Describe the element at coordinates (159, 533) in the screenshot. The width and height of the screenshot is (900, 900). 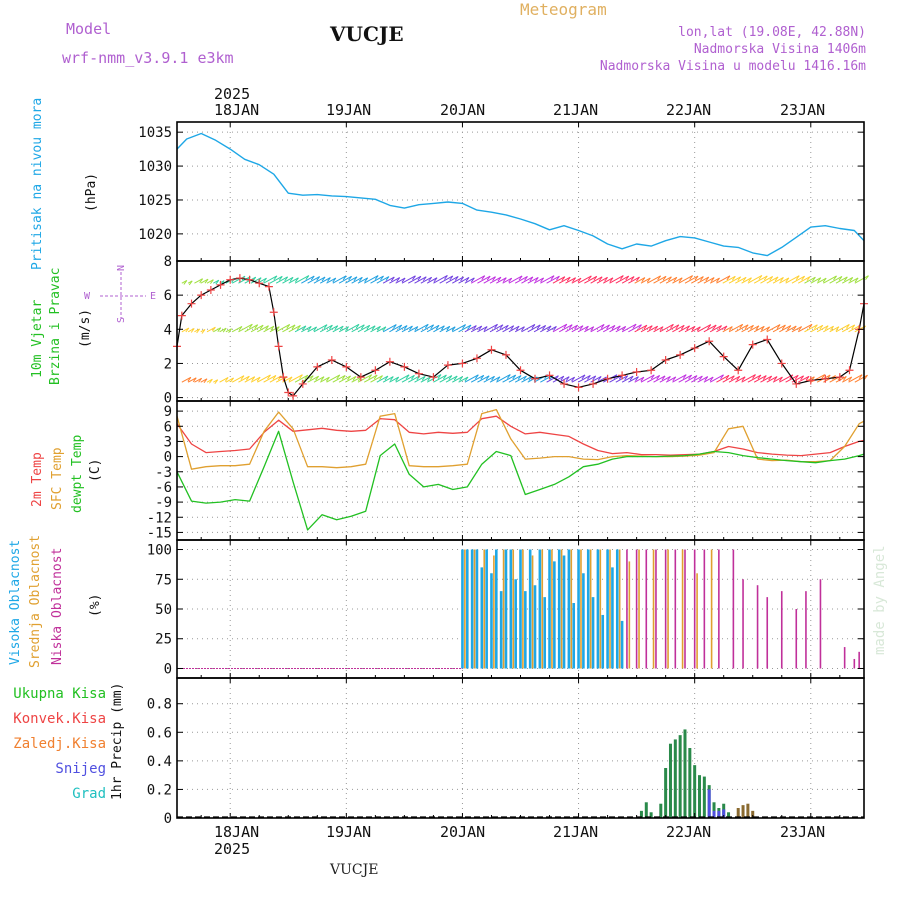
I see `y-tick-label: -15` at that location.